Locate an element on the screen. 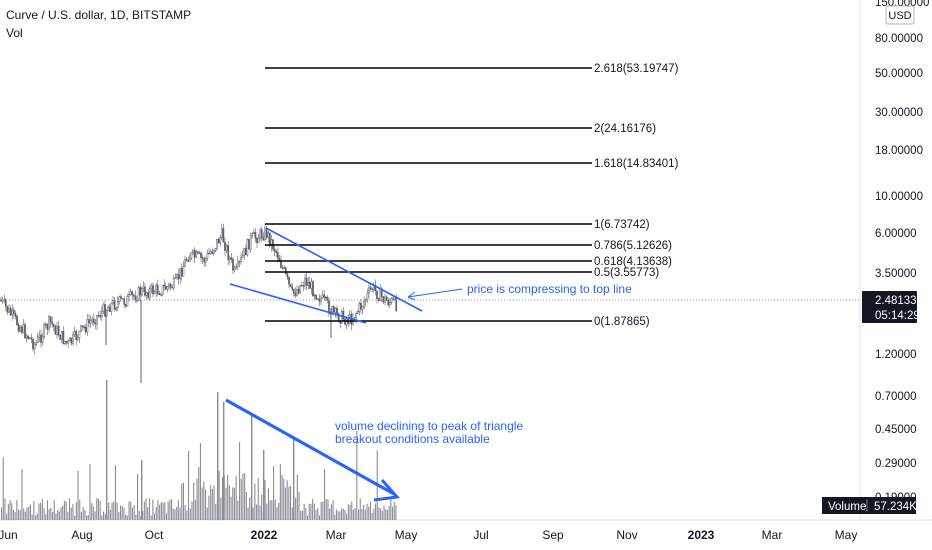 This screenshot has height=550, width=932. price-tick-label: 3.50000 is located at coordinates (896, 274).